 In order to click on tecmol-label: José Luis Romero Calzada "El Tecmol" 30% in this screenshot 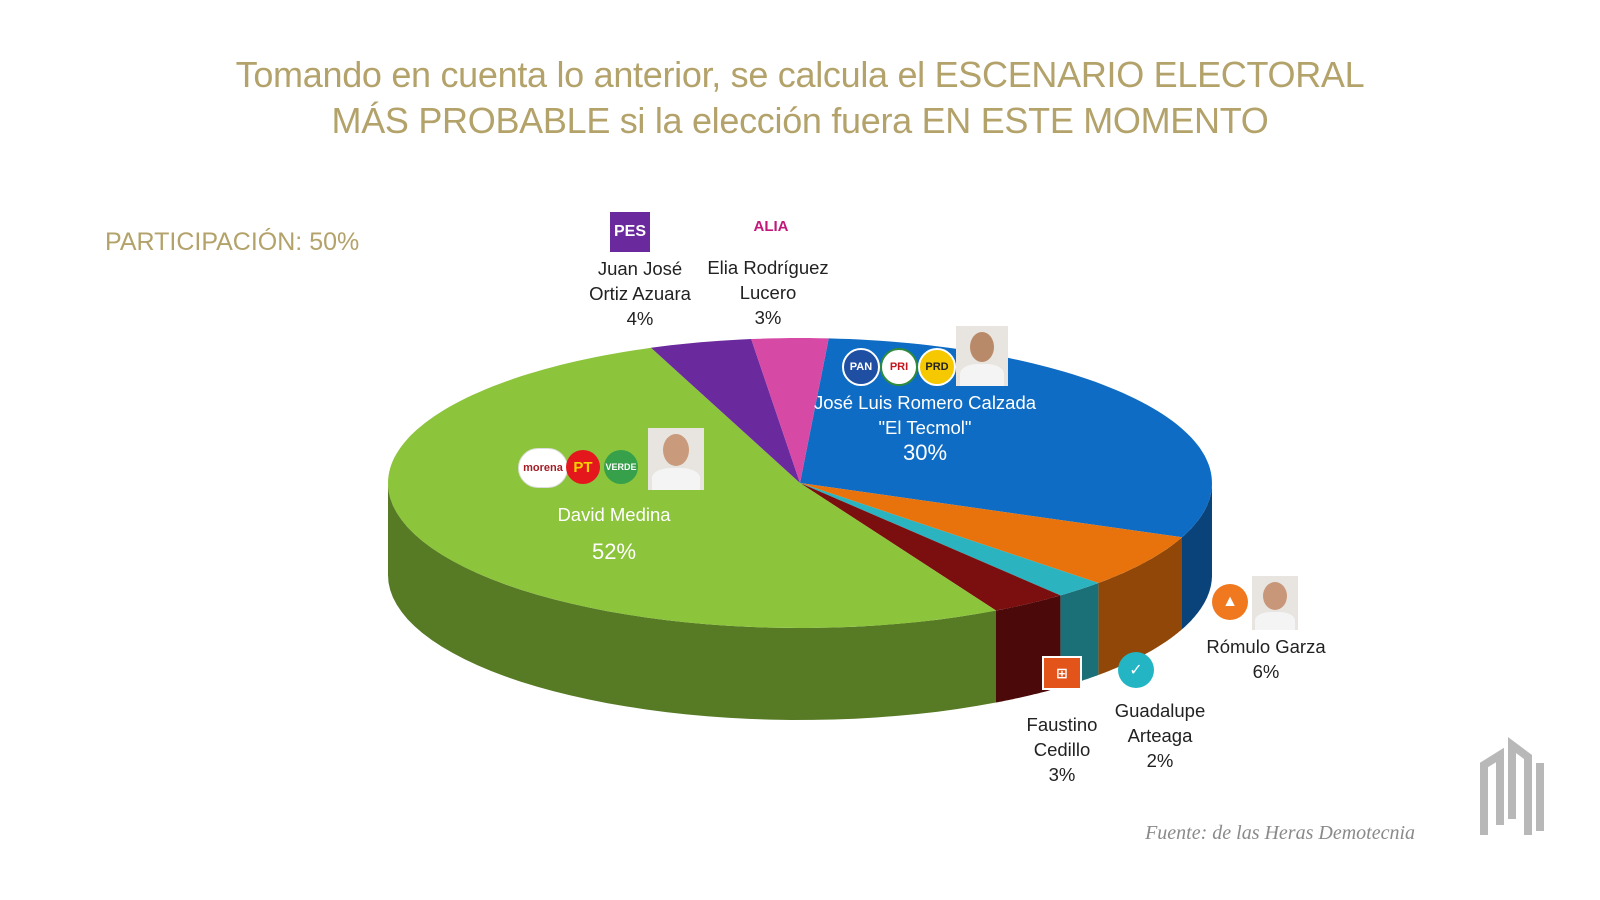, I will do `click(925, 427)`.